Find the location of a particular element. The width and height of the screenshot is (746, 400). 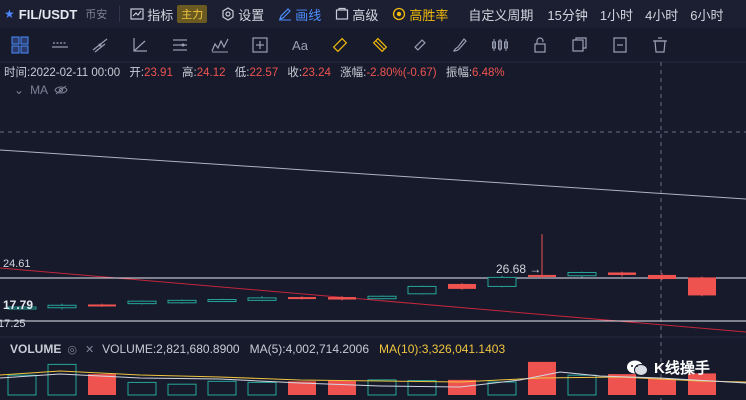

settings-label: 设置 is located at coordinates (251, 15).